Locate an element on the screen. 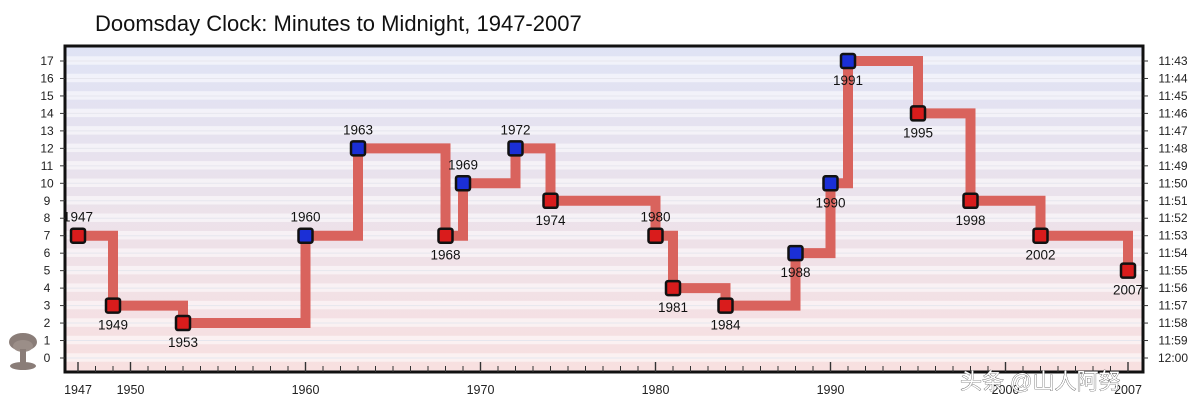  marker-1998 is located at coordinates (970, 201).